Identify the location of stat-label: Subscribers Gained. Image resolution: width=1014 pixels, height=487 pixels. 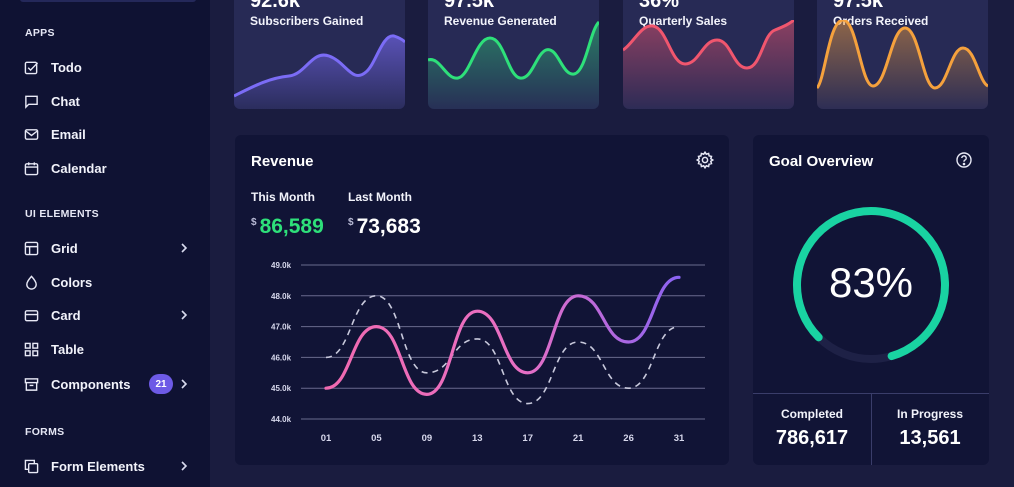
(307, 21).